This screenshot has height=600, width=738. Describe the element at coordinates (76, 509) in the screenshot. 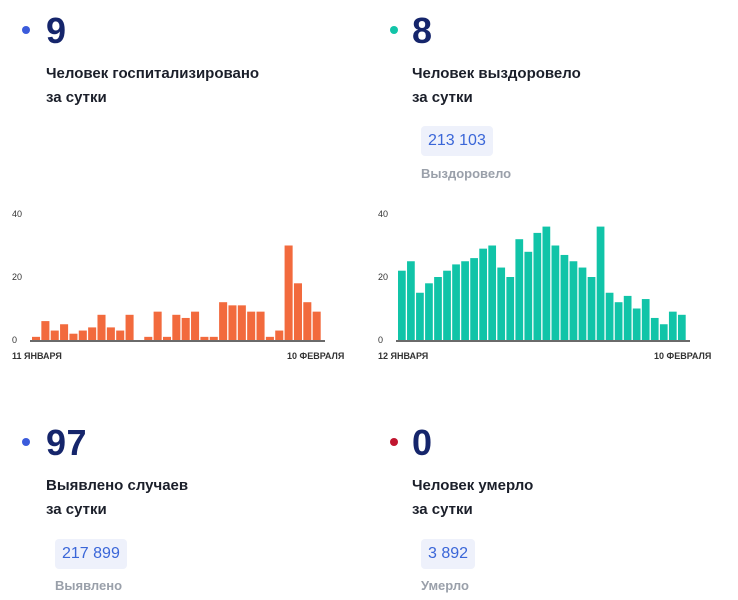

I see `detected-label-line2: за сутки` at that location.